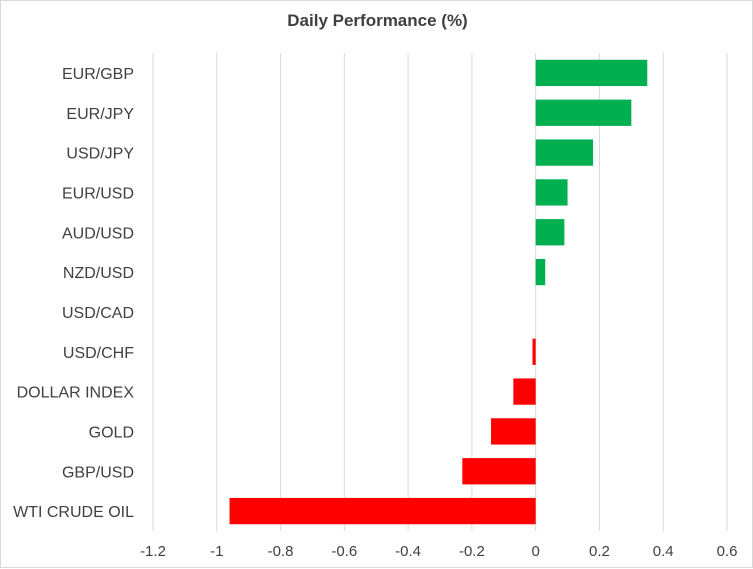 The height and width of the screenshot is (569, 753). What do you see at coordinates (472, 551) in the screenshot?
I see `x-tick-label: -0.2` at bounding box center [472, 551].